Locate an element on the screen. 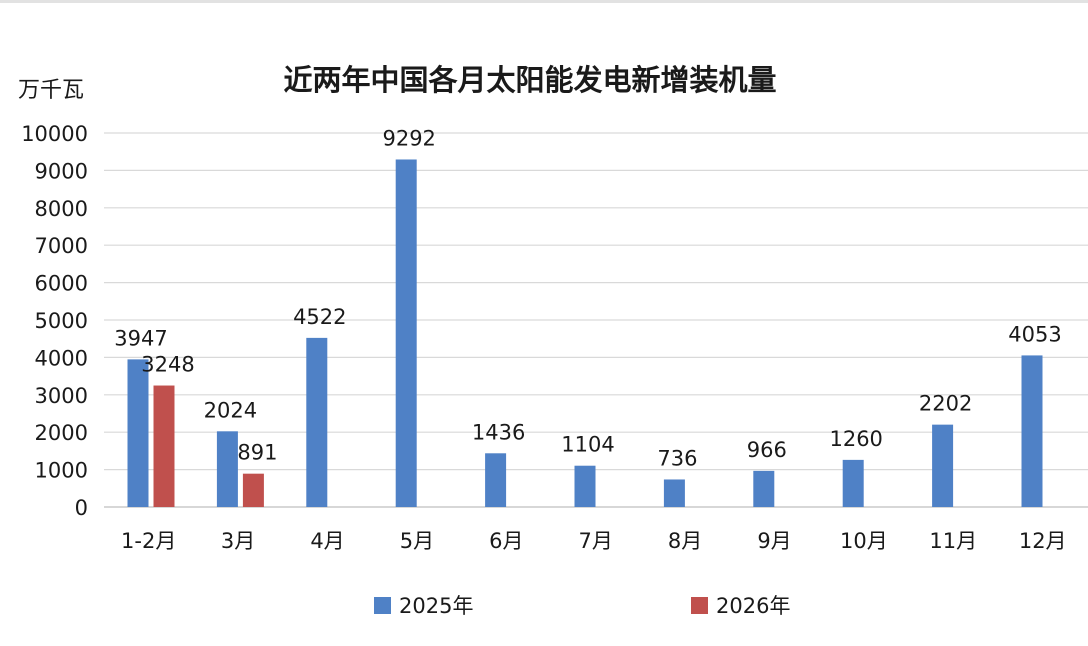 The height and width of the screenshot is (646, 1088). data-label: 1104 is located at coordinates (587, 445).